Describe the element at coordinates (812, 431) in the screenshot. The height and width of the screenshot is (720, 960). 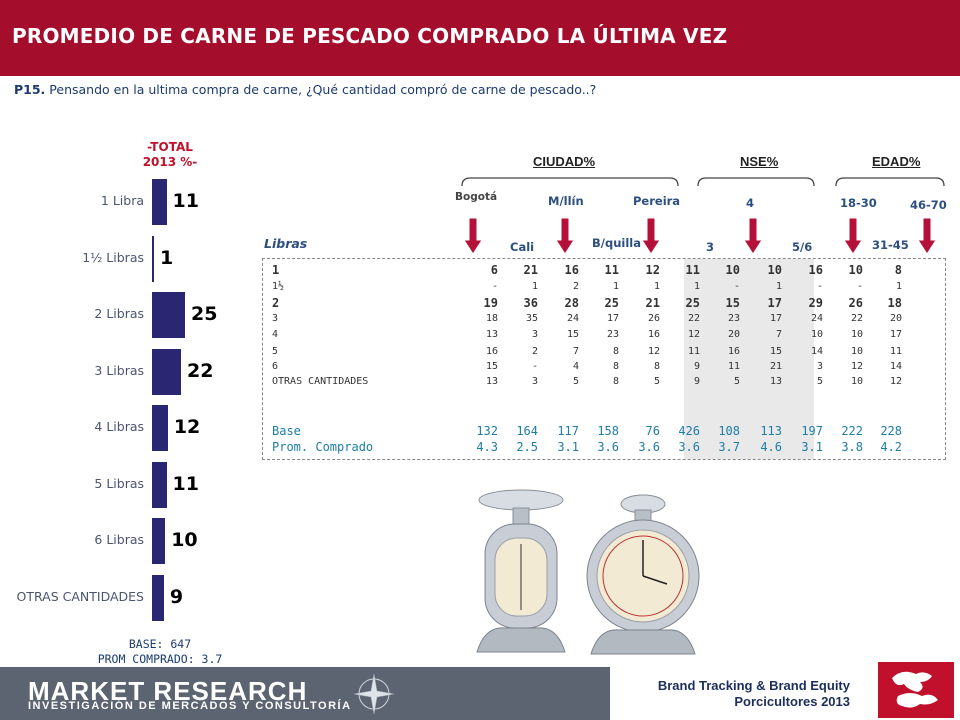
I see `table-cell: 197` at that location.